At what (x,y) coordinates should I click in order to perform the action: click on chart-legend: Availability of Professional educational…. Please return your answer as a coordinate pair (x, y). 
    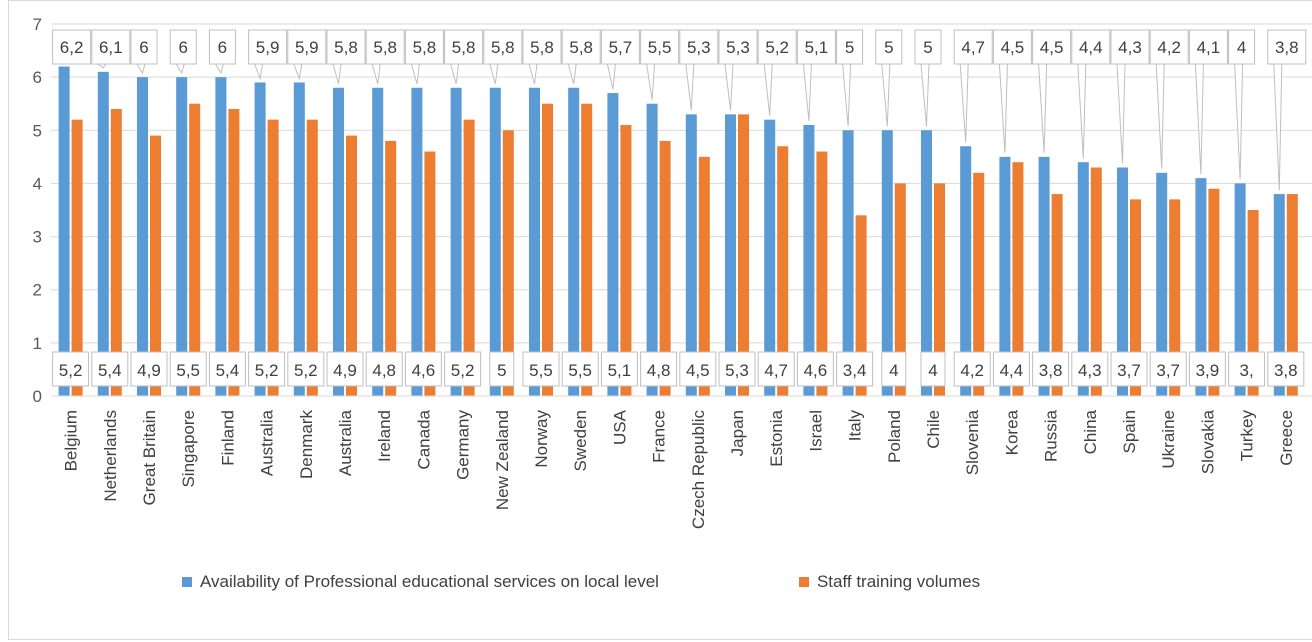
    Looking at the image, I should click on (651, 582).